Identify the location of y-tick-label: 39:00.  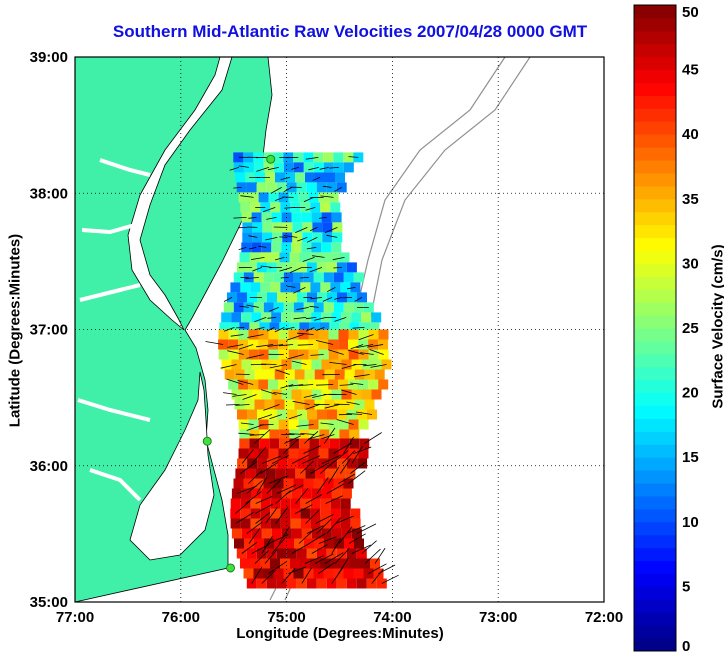
(49, 57).